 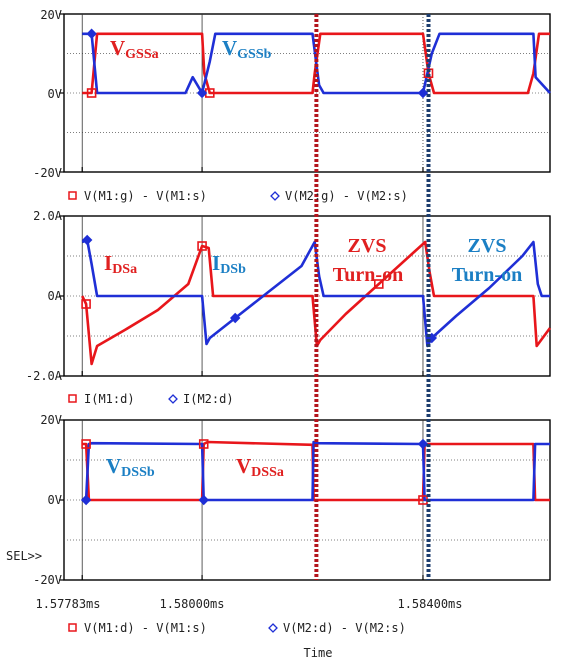 What do you see at coordinates (346, 196) in the screenshot?
I see `legend-item-m2: V(M2:g) - V(M2:s)` at bounding box center [346, 196].